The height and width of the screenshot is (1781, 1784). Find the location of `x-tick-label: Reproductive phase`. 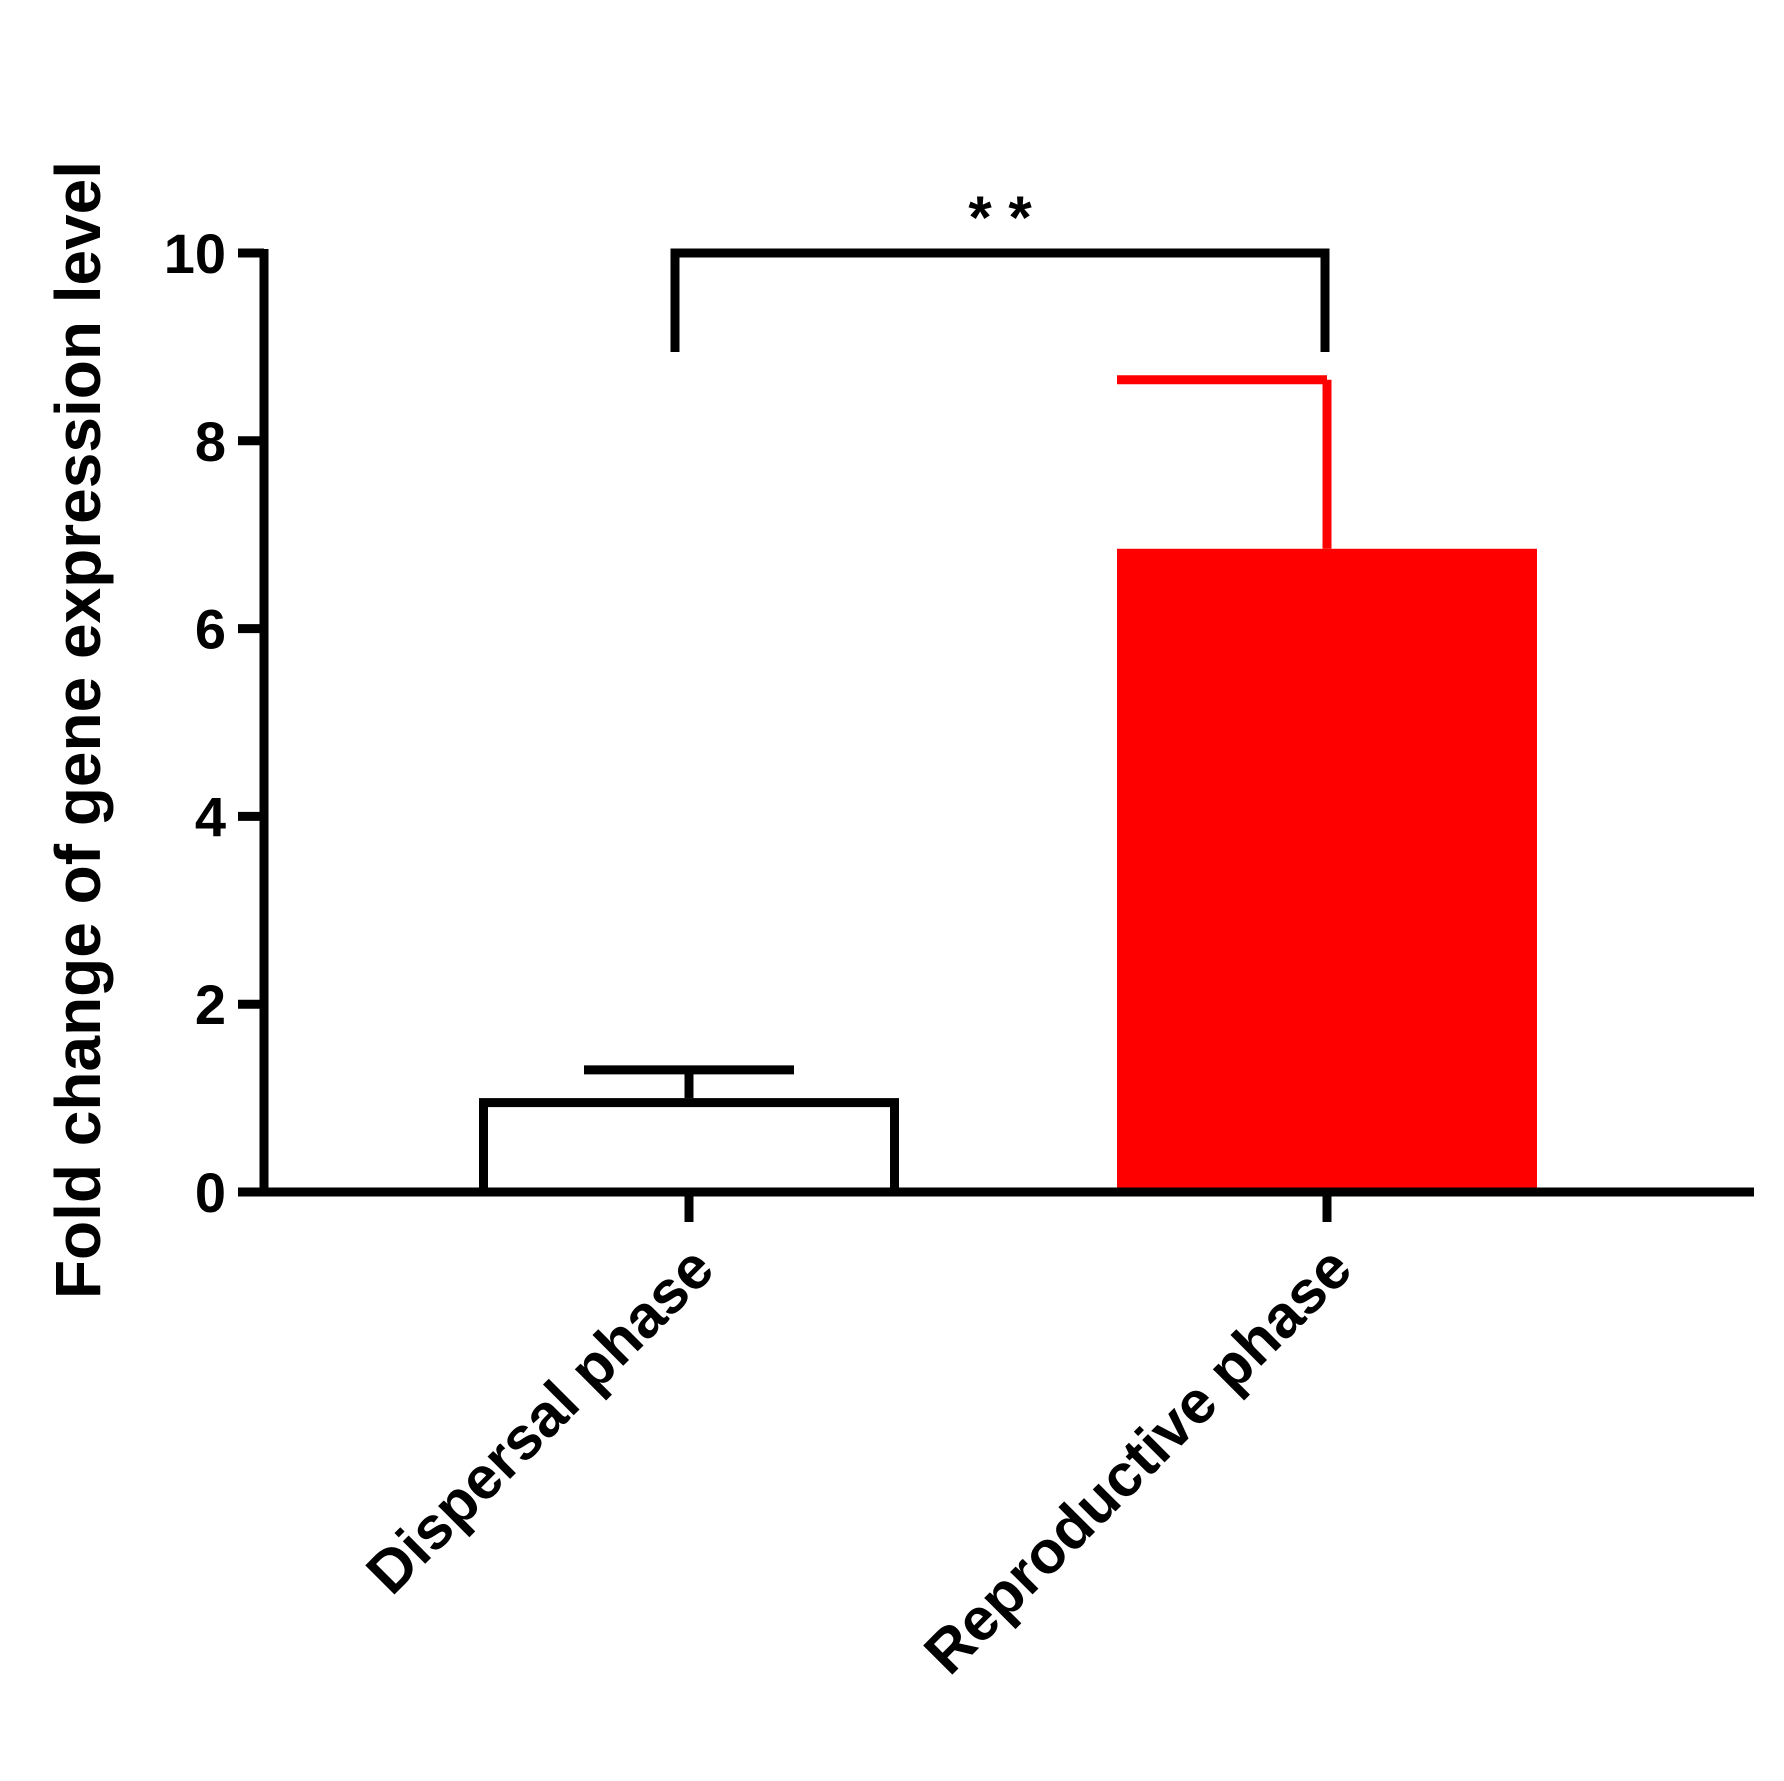

x-tick-label: Reproductive phase is located at coordinates (1137, 1460).